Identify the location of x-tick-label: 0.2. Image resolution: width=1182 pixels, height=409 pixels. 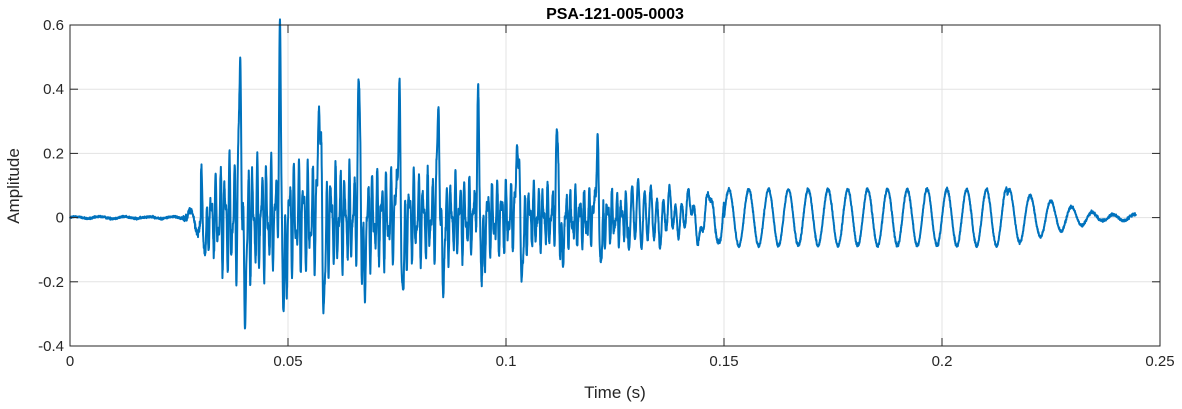
(942, 361).